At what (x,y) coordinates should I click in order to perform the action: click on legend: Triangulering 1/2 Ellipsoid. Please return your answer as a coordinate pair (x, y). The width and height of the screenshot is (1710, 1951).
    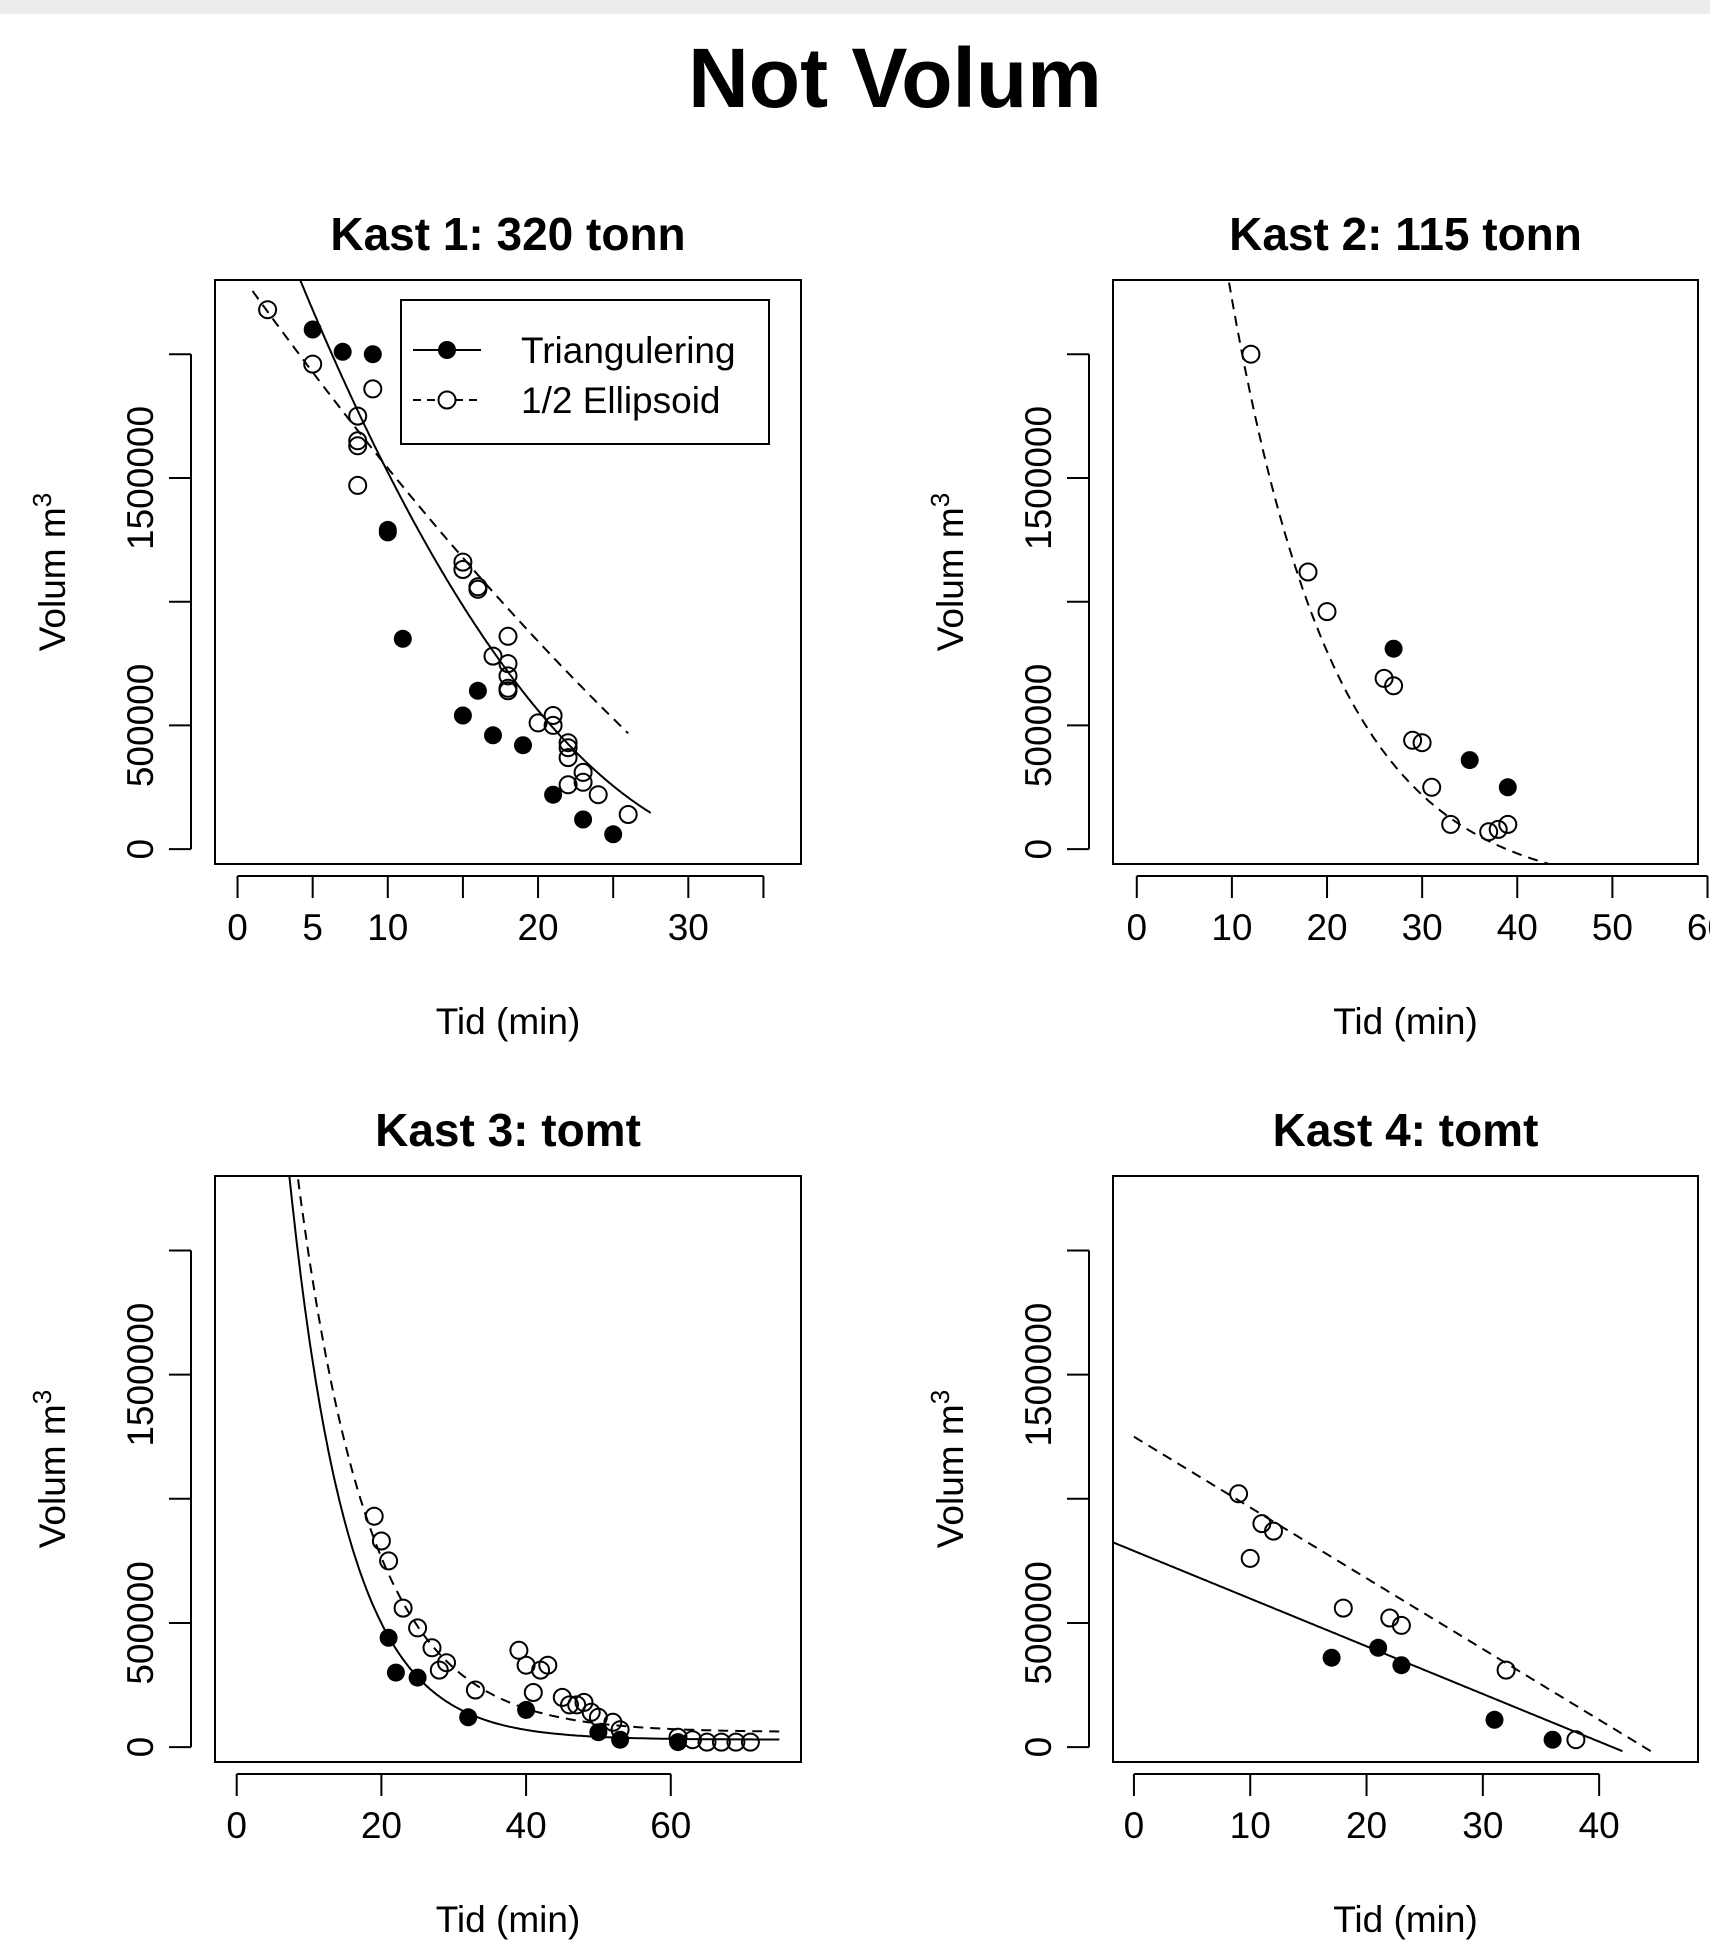
    Looking at the image, I should click on (585, 372).